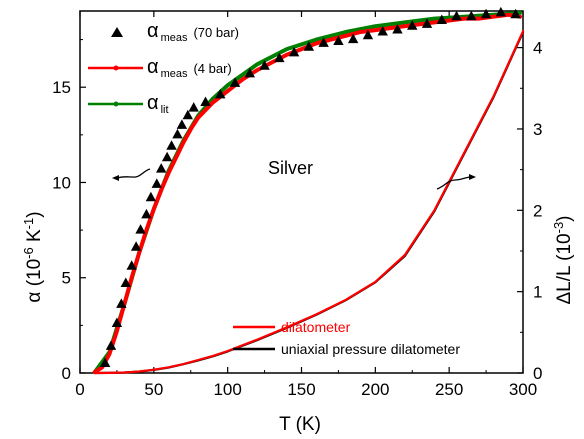 The height and width of the screenshot is (439, 584). I want to click on y-right-tick-label: 4, so click(537, 48).